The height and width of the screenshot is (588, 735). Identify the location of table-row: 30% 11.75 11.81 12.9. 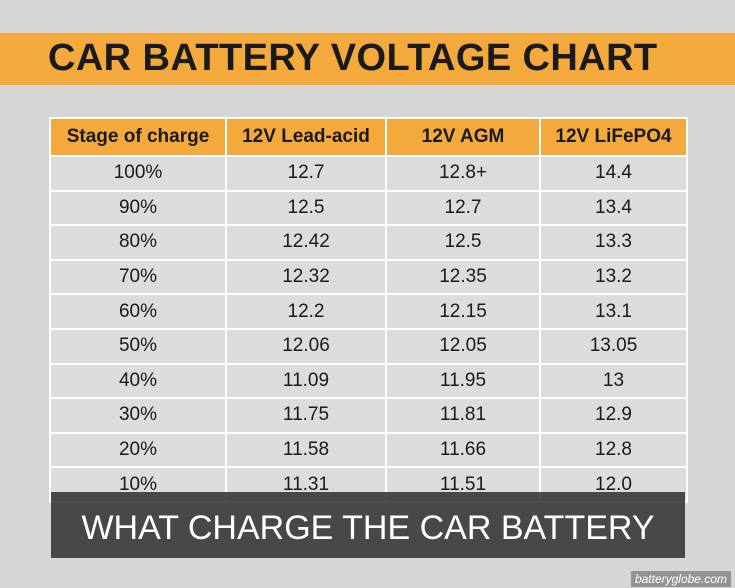
(368, 415).